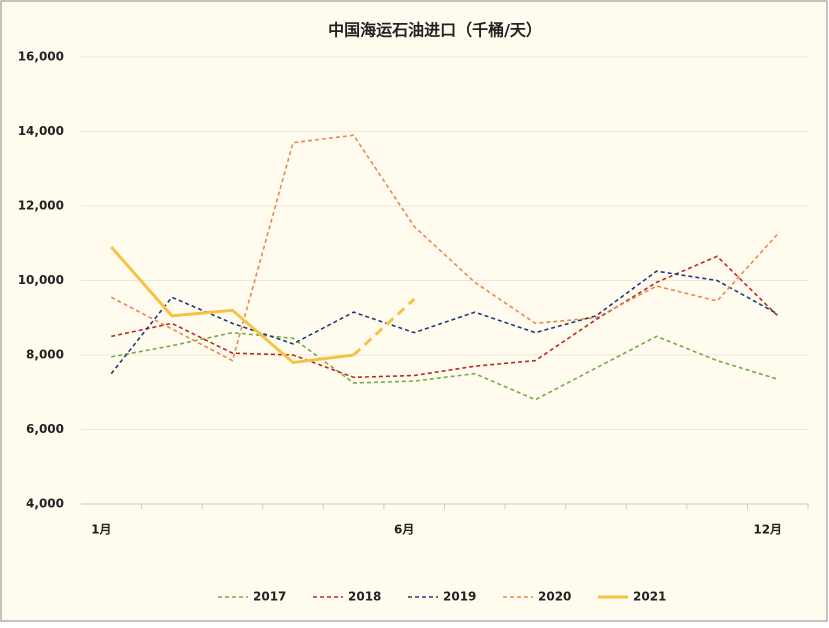 The height and width of the screenshot is (628, 829). What do you see at coordinates (41, 131) in the screenshot?
I see `y-tick-label: 14,000` at bounding box center [41, 131].